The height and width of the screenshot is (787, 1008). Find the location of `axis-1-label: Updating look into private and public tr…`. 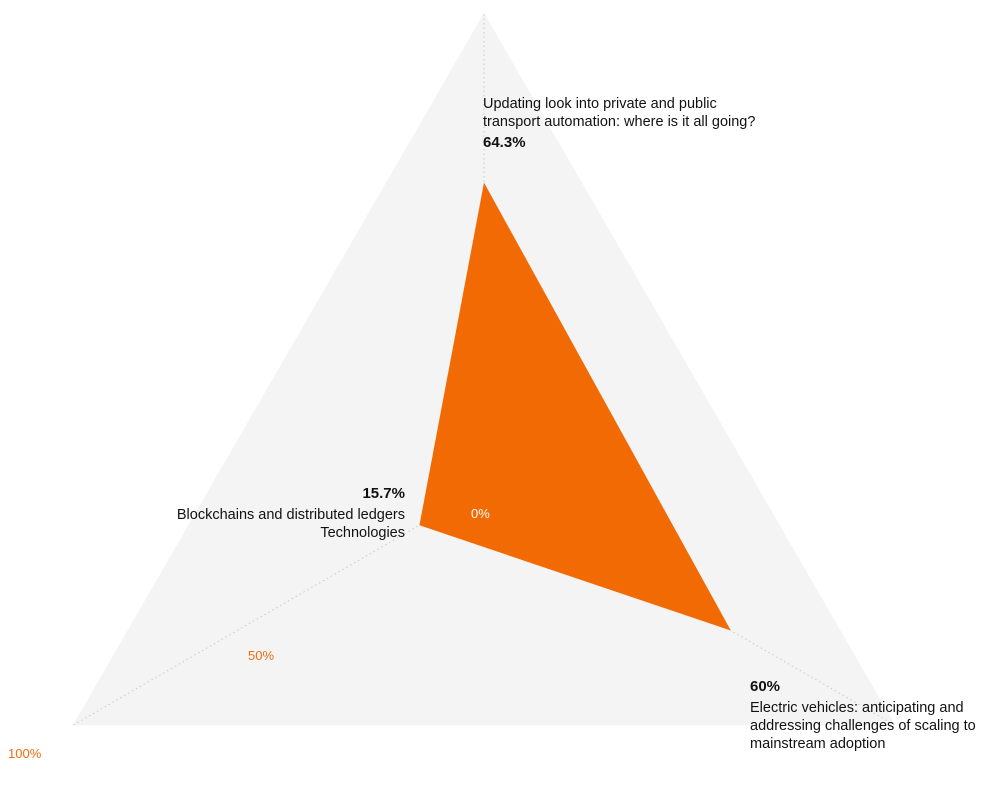

axis-1-label: Updating look into private and public tr… is located at coordinates (633, 123).